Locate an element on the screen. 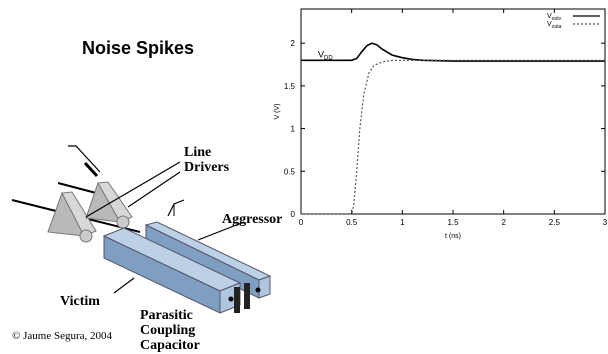 This screenshot has width=608, height=354. vdd-annotation-subscript: DD is located at coordinates (328, 58).